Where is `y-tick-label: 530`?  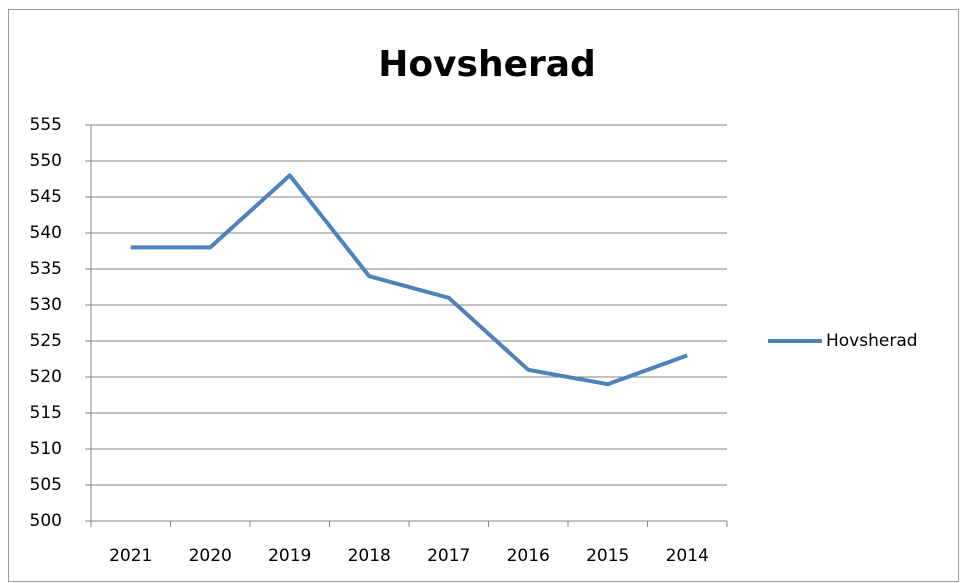
y-tick-label: 530 is located at coordinates (46, 305).